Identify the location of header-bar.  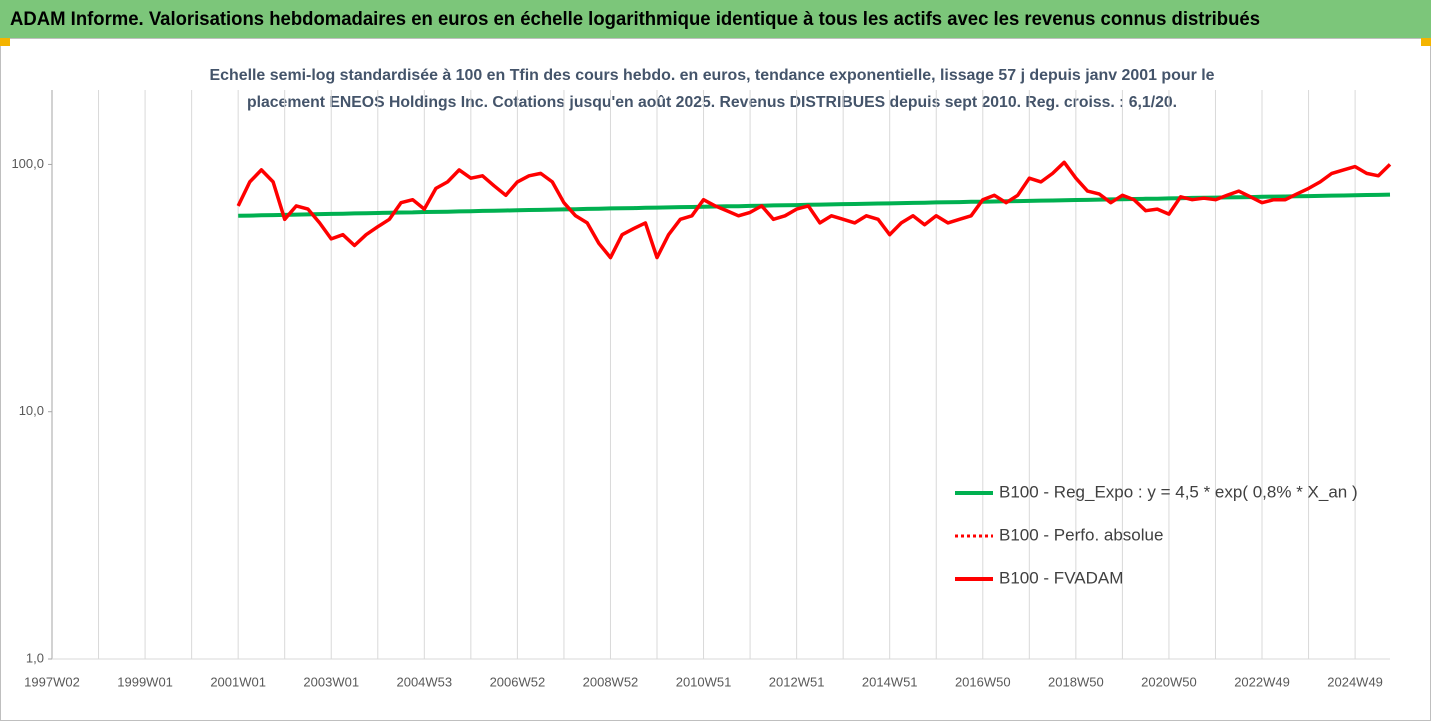
(715, 19).